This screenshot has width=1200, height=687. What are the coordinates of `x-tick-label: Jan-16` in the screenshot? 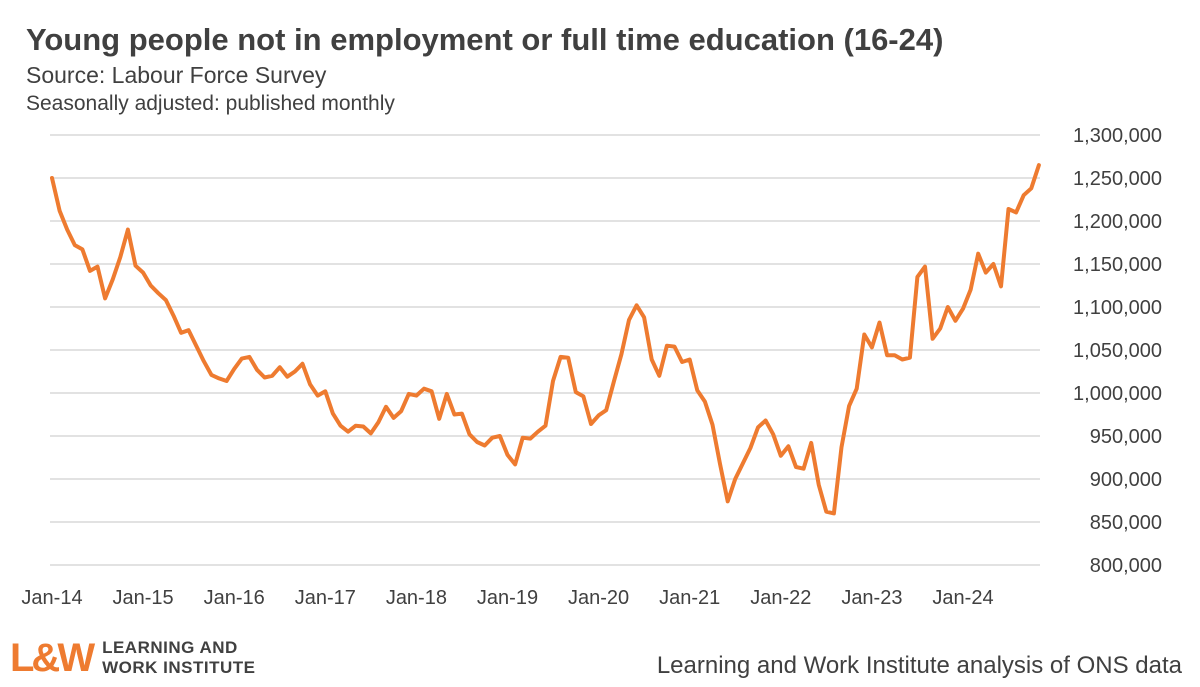 It's located at (234, 598).